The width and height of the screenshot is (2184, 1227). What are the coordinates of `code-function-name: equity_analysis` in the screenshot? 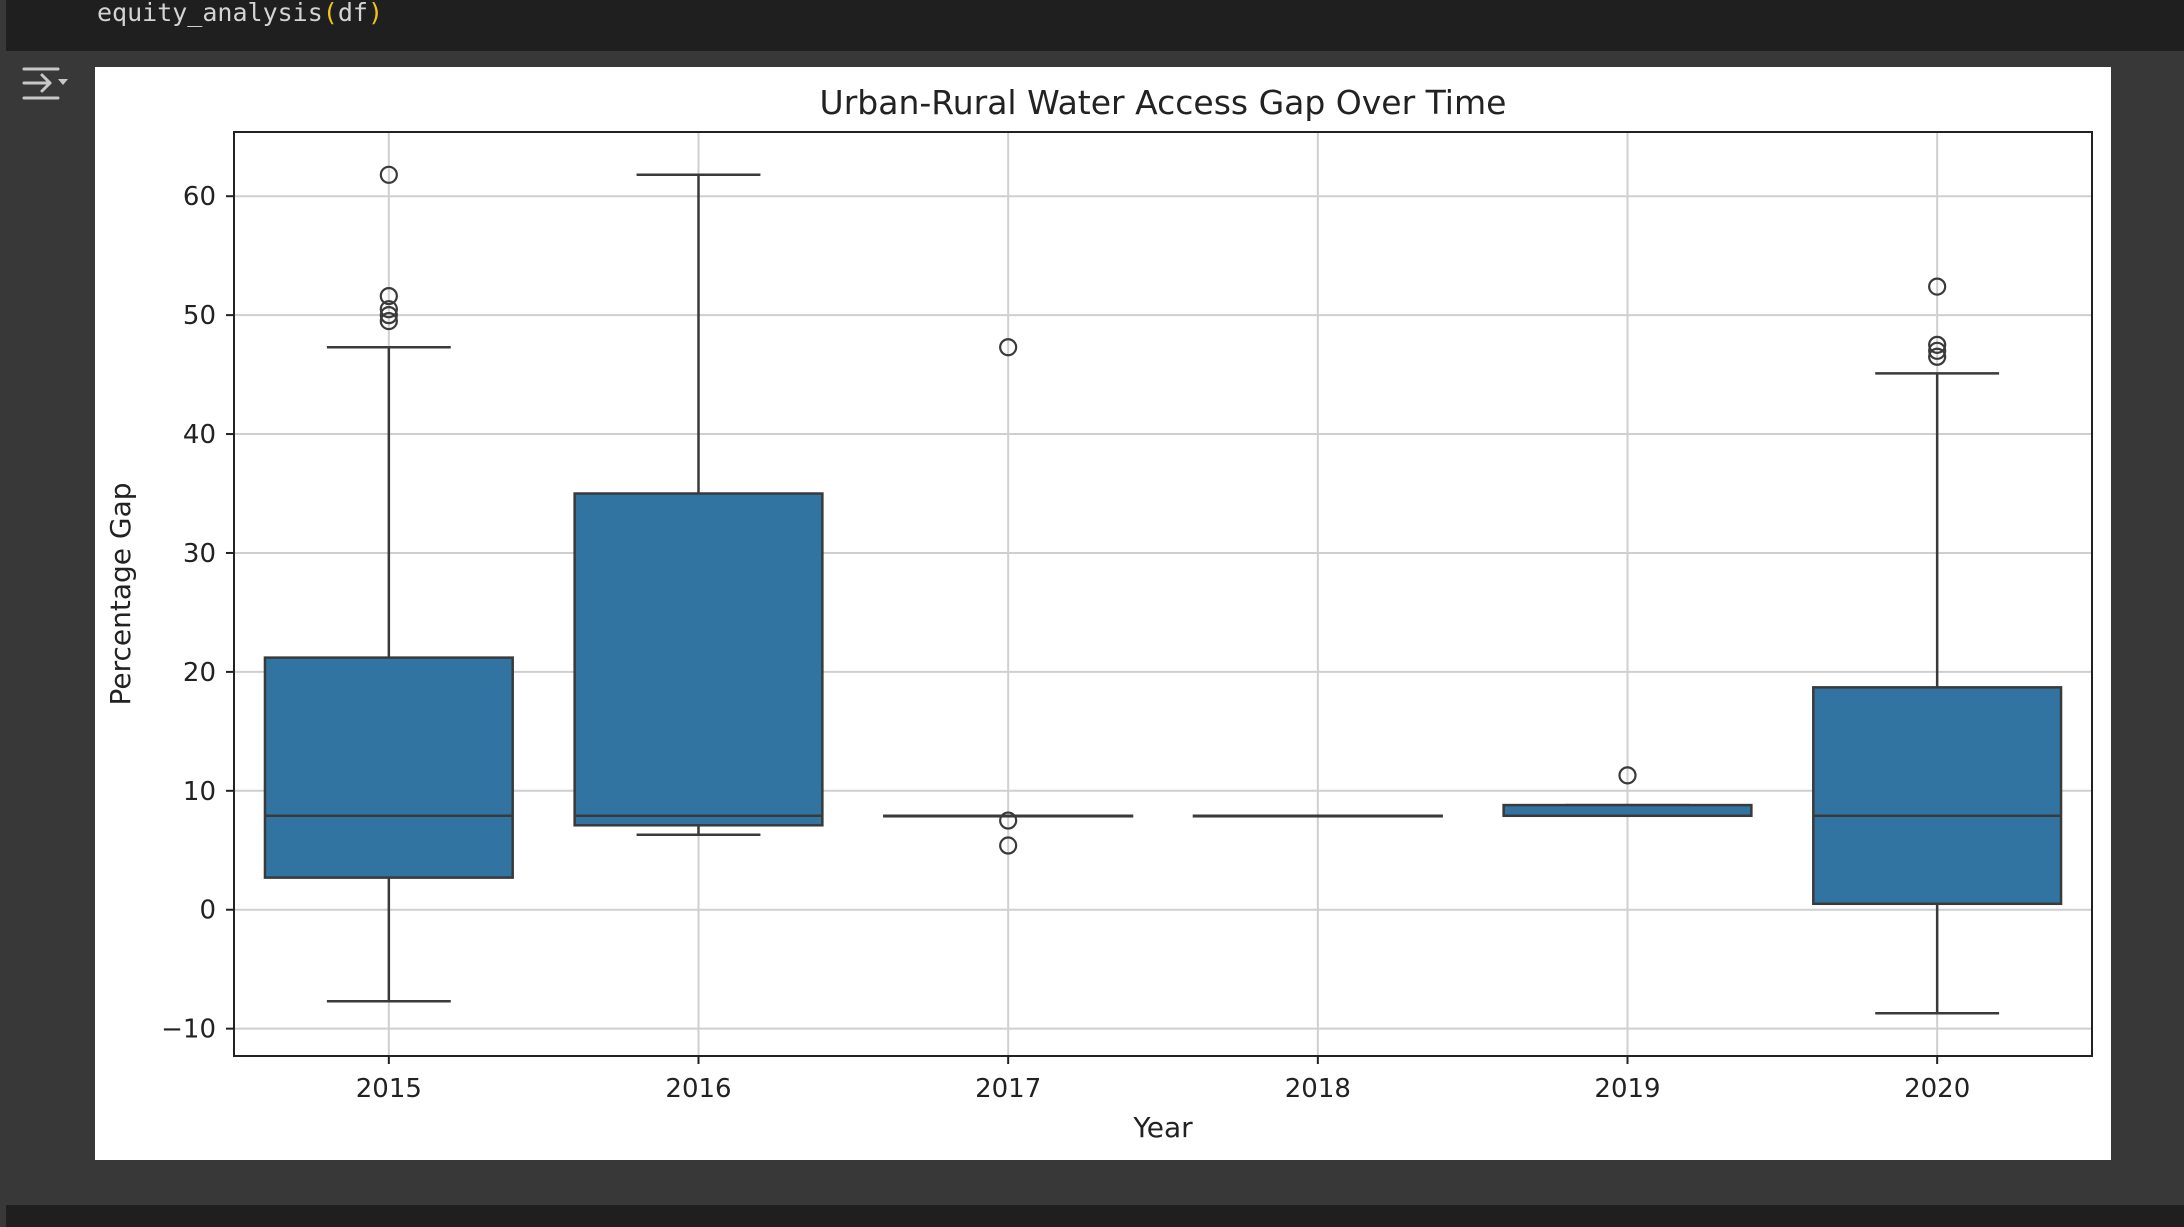 It's located at (210, 13).